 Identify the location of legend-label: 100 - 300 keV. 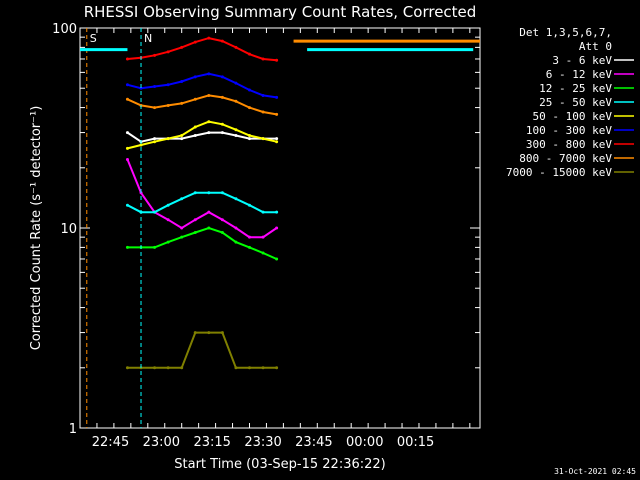
(569, 130).